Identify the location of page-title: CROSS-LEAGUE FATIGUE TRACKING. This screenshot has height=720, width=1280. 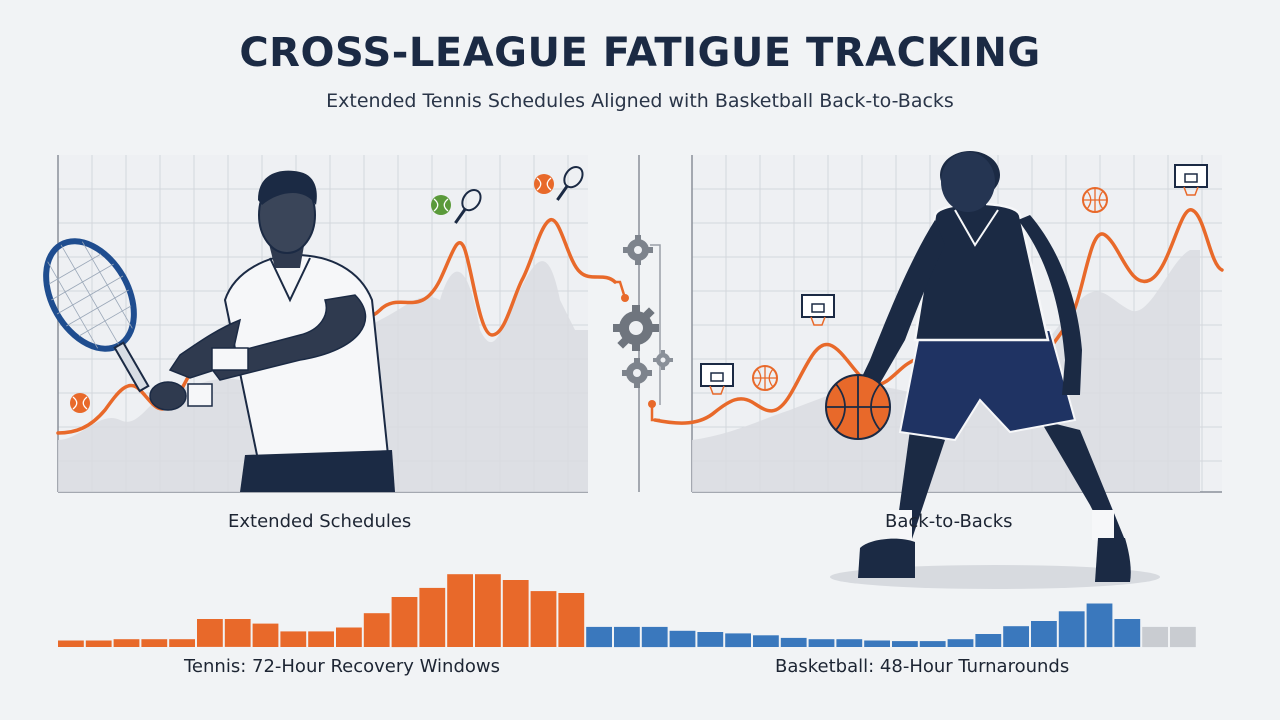
(640, 53).